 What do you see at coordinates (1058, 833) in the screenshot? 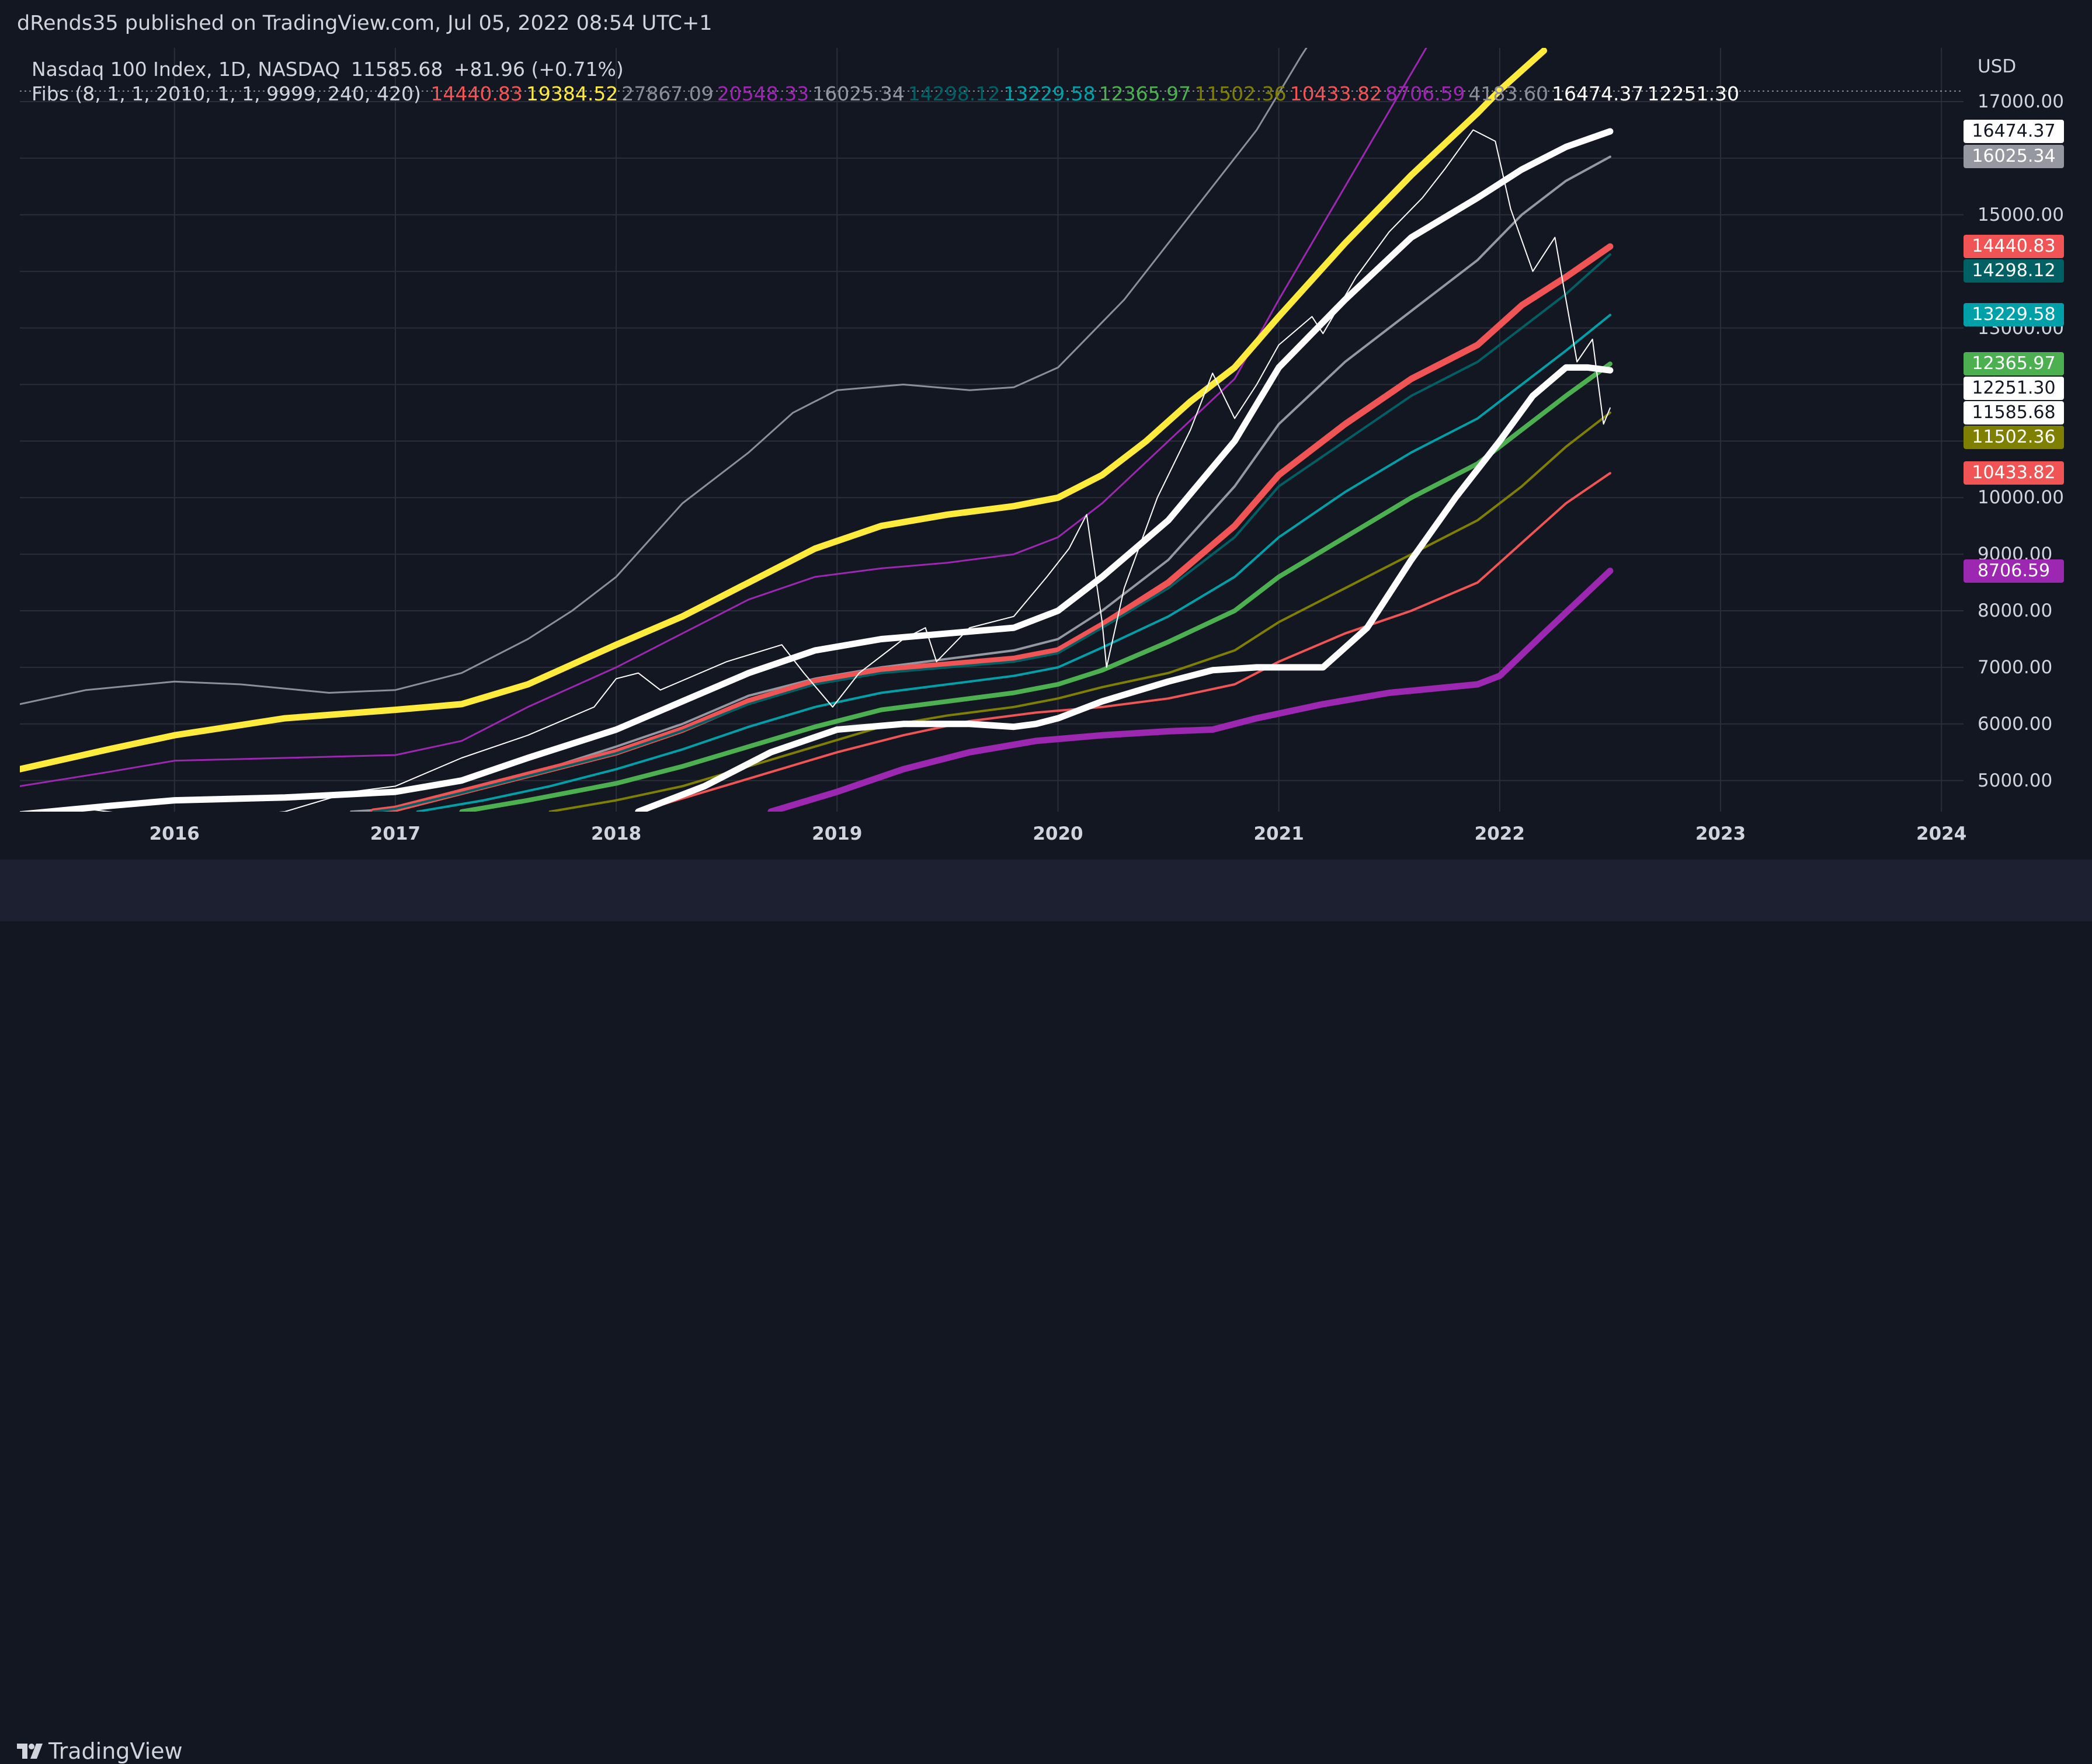
I see `time-tick-label: 2020` at bounding box center [1058, 833].